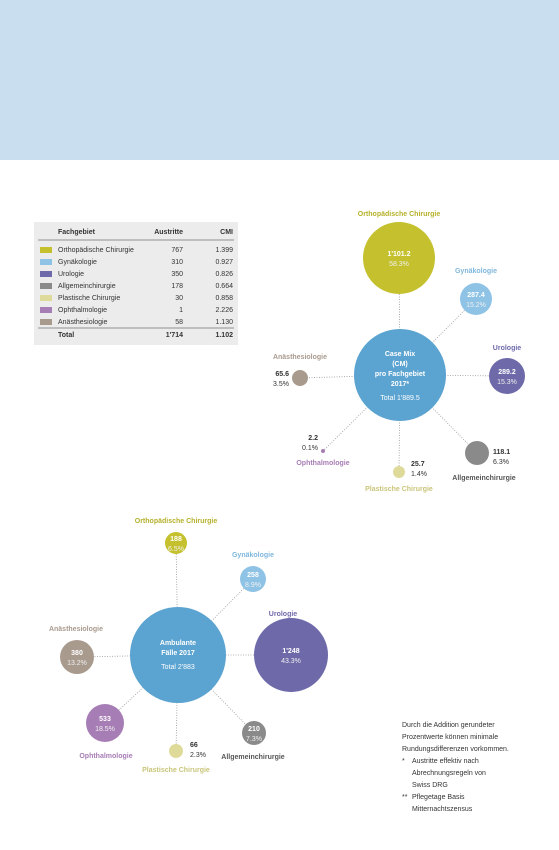  I want to click on bubble-percent: 0.1%, so click(310, 448).